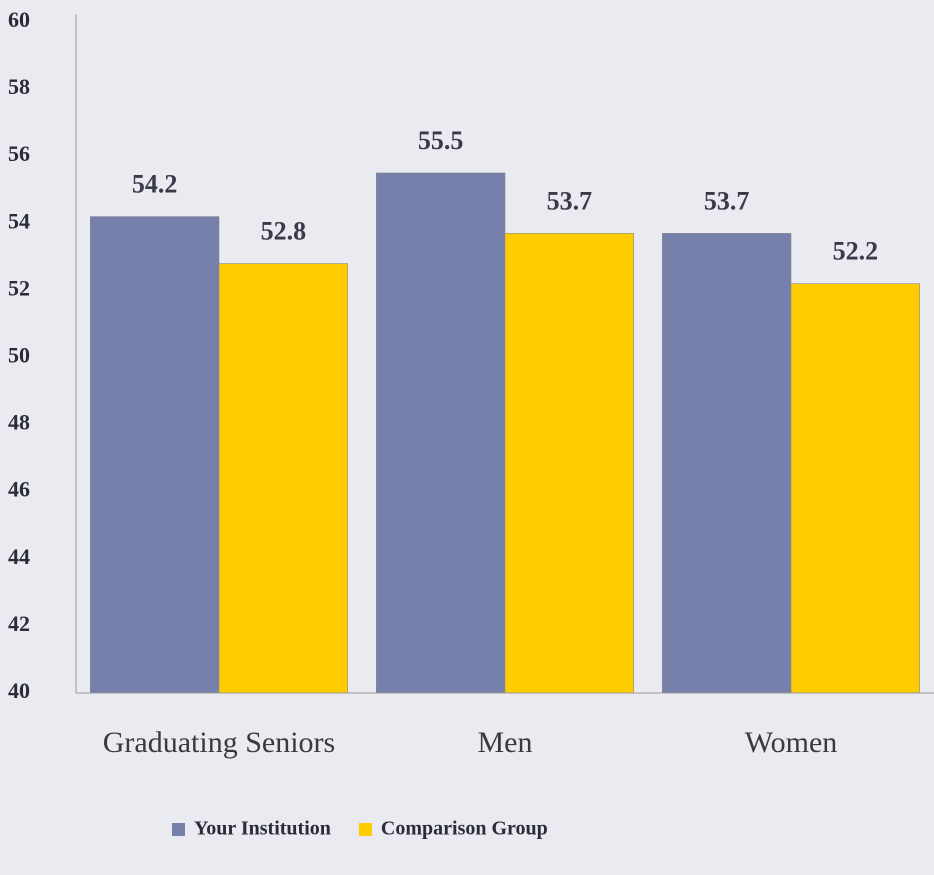 The width and height of the screenshot is (934, 875). What do you see at coordinates (284, 231) in the screenshot?
I see `data-label: 52.8` at bounding box center [284, 231].